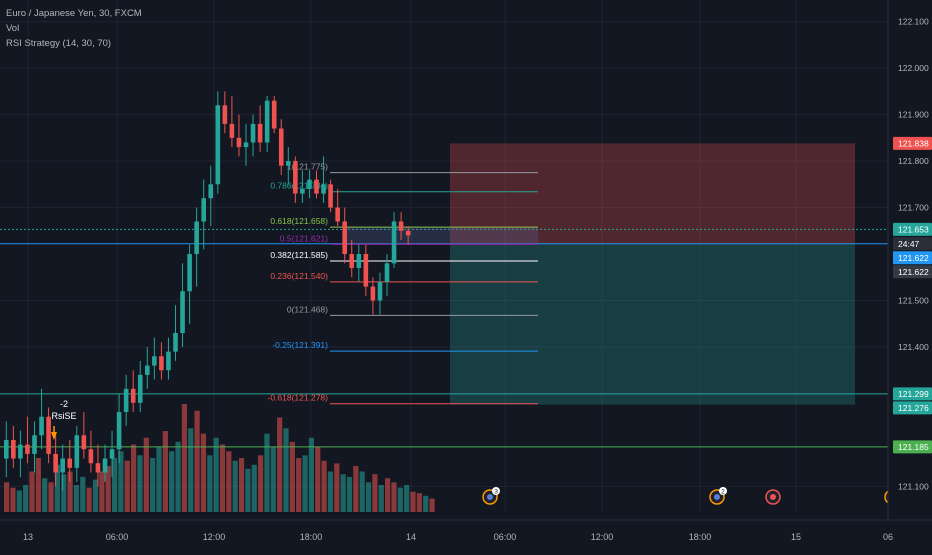 The width and height of the screenshot is (932, 555). I want to click on price-tick-label: 122.000, so click(913, 68).